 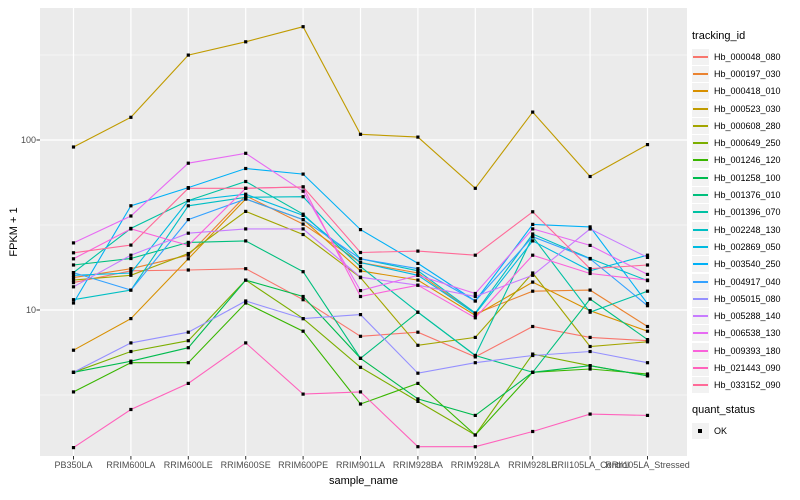 I want to click on legend-item-label: Hb_009393_180, so click(x=747, y=350).